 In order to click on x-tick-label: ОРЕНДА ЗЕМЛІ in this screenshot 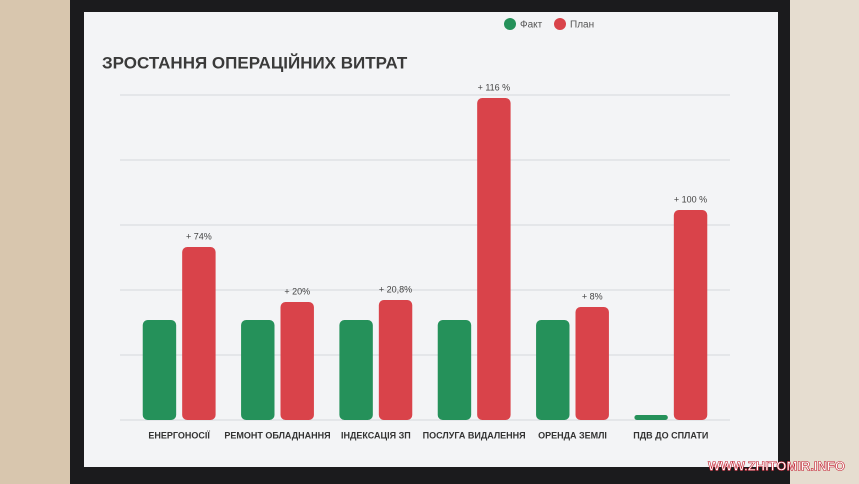, I will do `click(572, 435)`.